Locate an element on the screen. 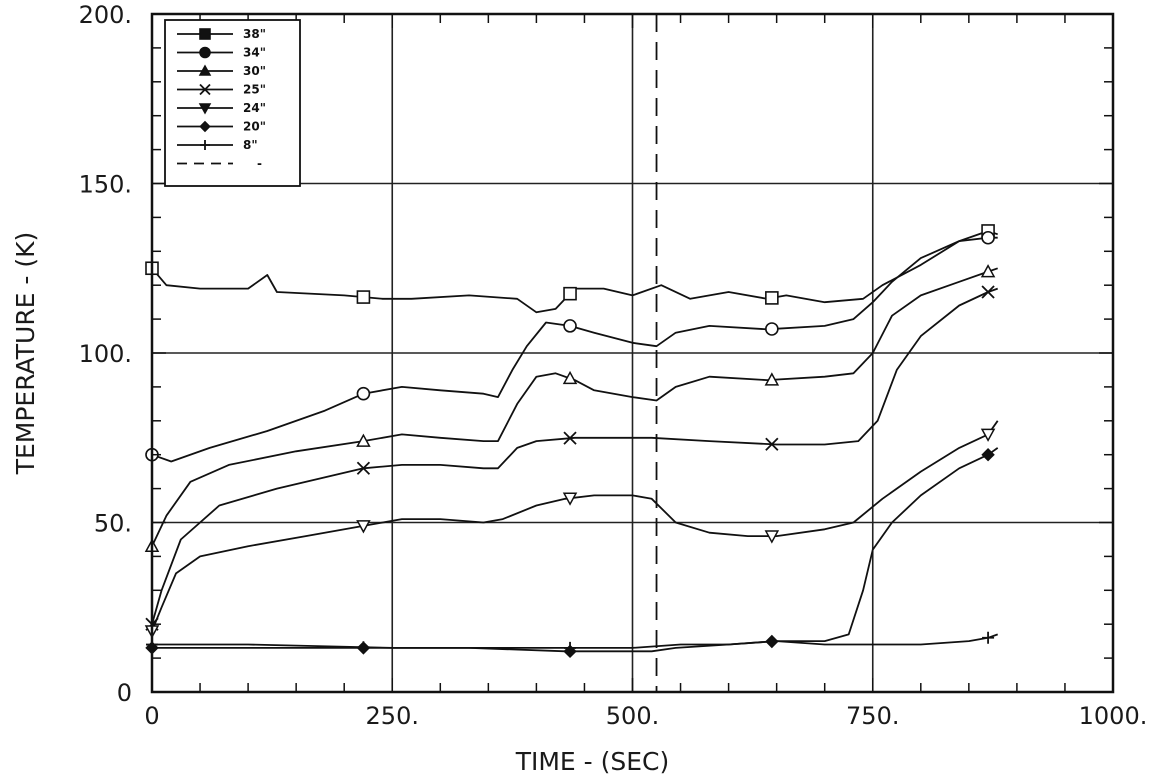 The width and height of the screenshot is (1149, 781). legend: 38" 34" 30" 25" 24" 20" 8" - is located at coordinates (232, 103).